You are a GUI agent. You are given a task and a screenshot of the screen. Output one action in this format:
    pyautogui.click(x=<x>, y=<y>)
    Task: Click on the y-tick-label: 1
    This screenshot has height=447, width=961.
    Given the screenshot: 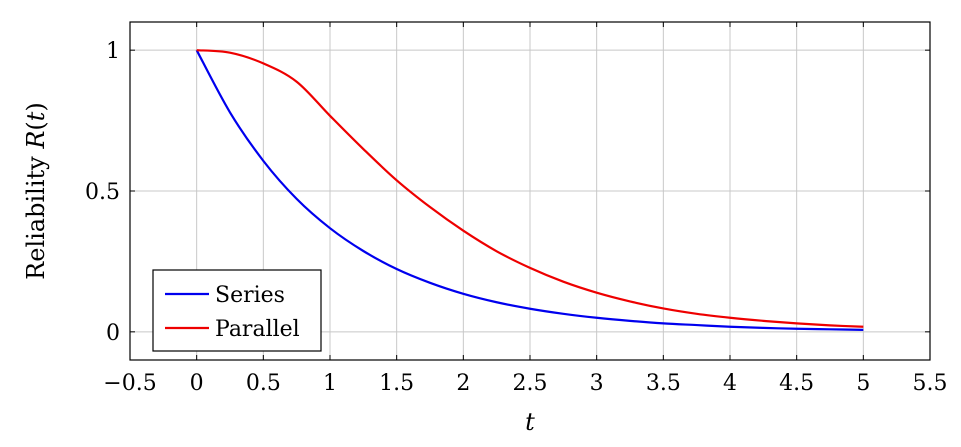 What is the action you would take?
    pyautogui.click(x=113, y=51)
    